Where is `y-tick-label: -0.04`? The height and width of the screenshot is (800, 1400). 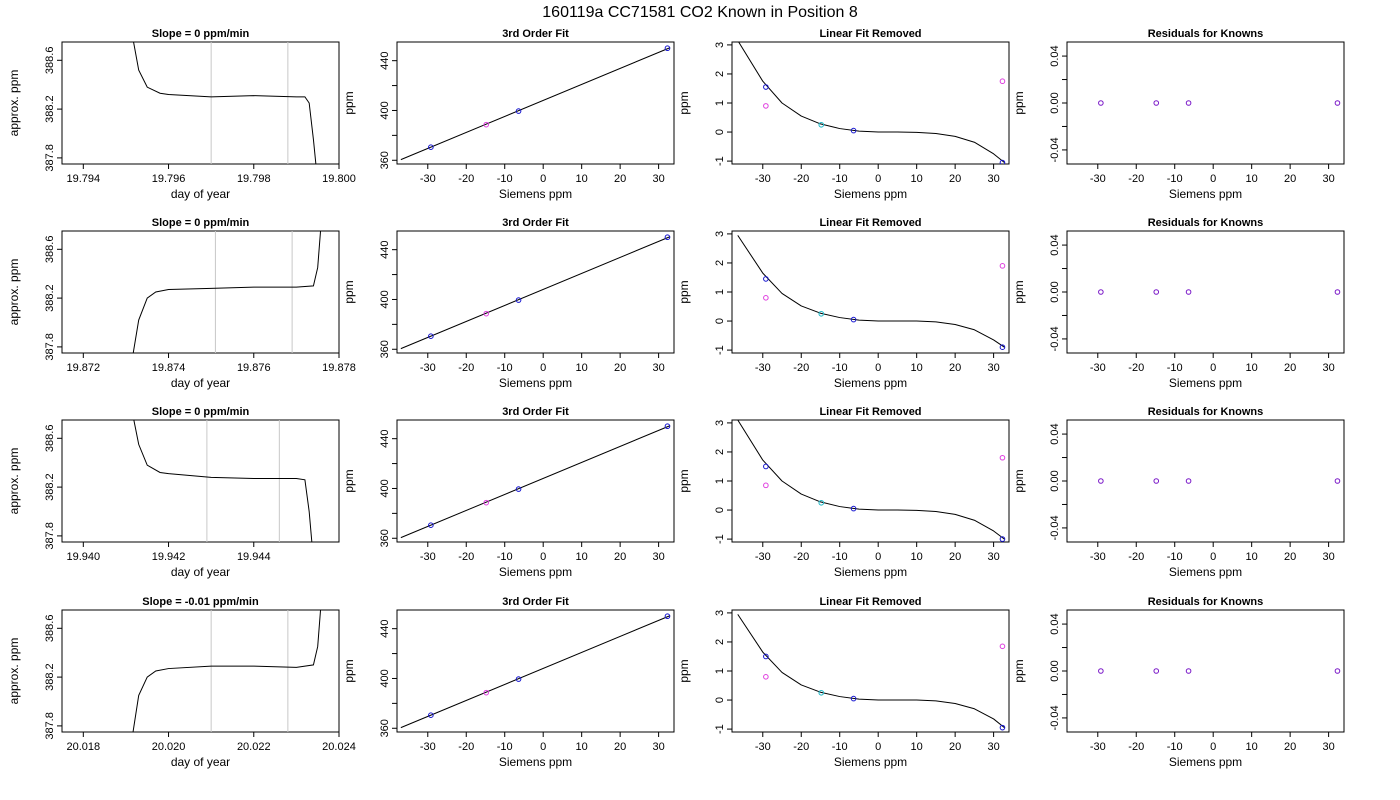
y-tick-label: -0.04 is located at coordinates (1055, 717).